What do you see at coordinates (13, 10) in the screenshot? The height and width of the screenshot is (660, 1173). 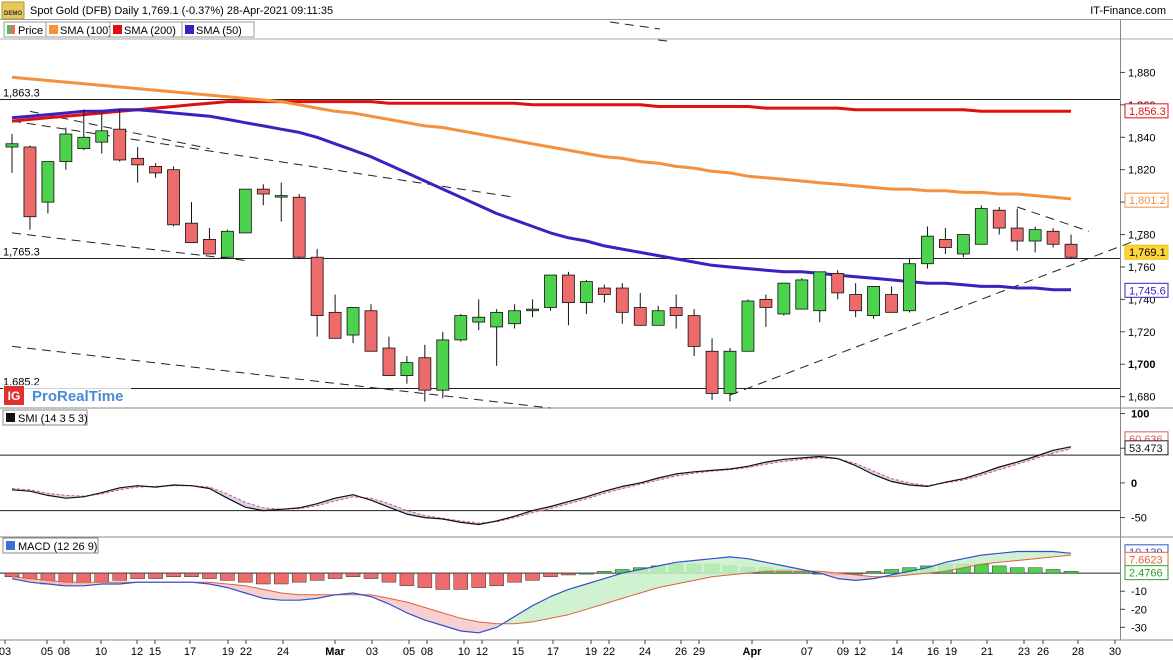 I see `demo-badge: DEMO` at bounding box center [13, 10].